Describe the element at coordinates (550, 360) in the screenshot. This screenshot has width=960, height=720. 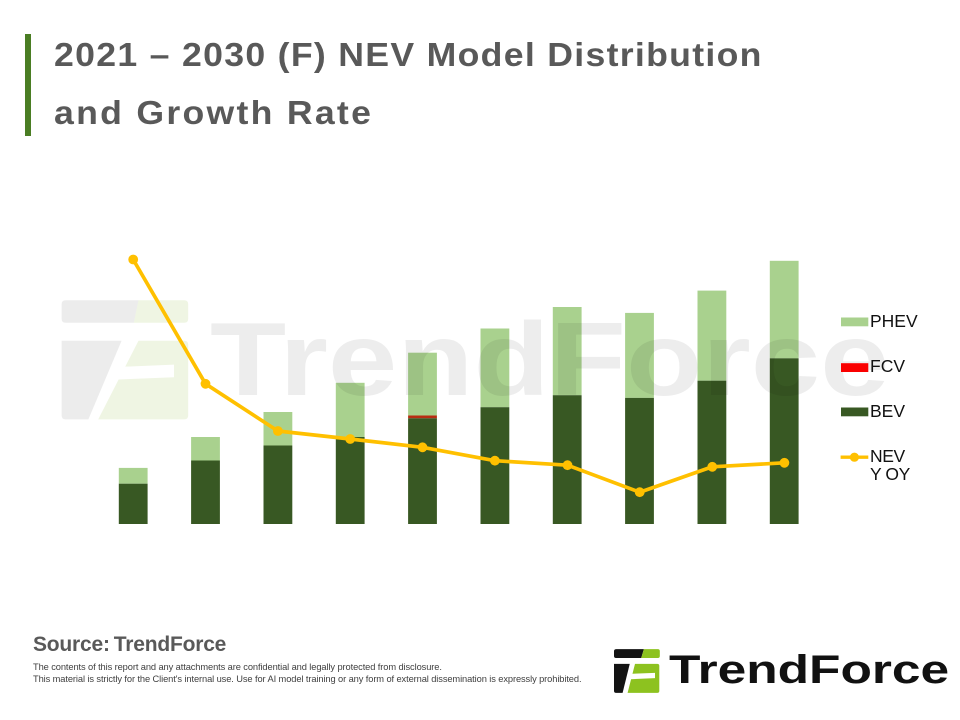
I see `svg-text: TrendForce` at that location.